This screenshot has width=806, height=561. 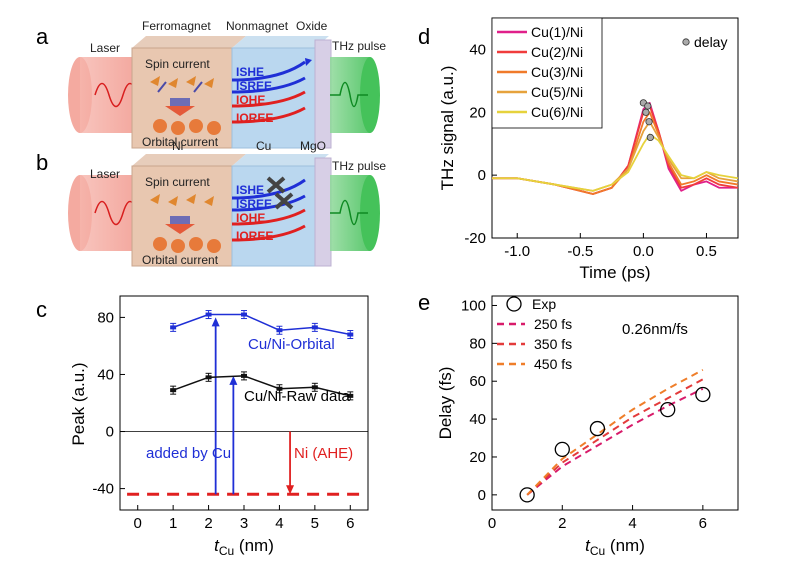 I want to click on legend-label-fit: 350 fs, so click(x=553, y=344).